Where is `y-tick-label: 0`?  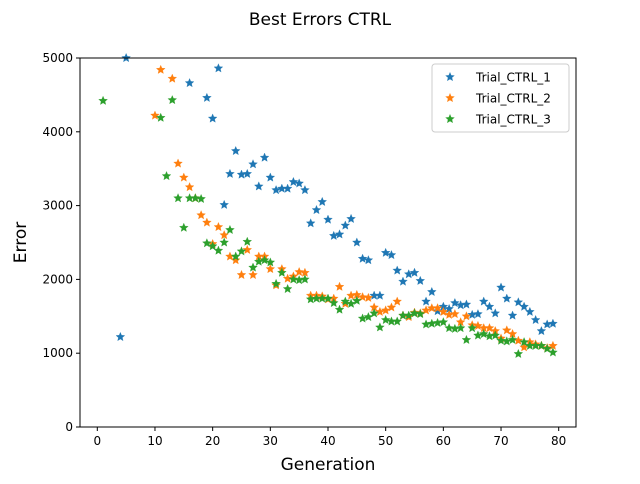
y-tick-label: 0 is located at coordinates (69, 427).